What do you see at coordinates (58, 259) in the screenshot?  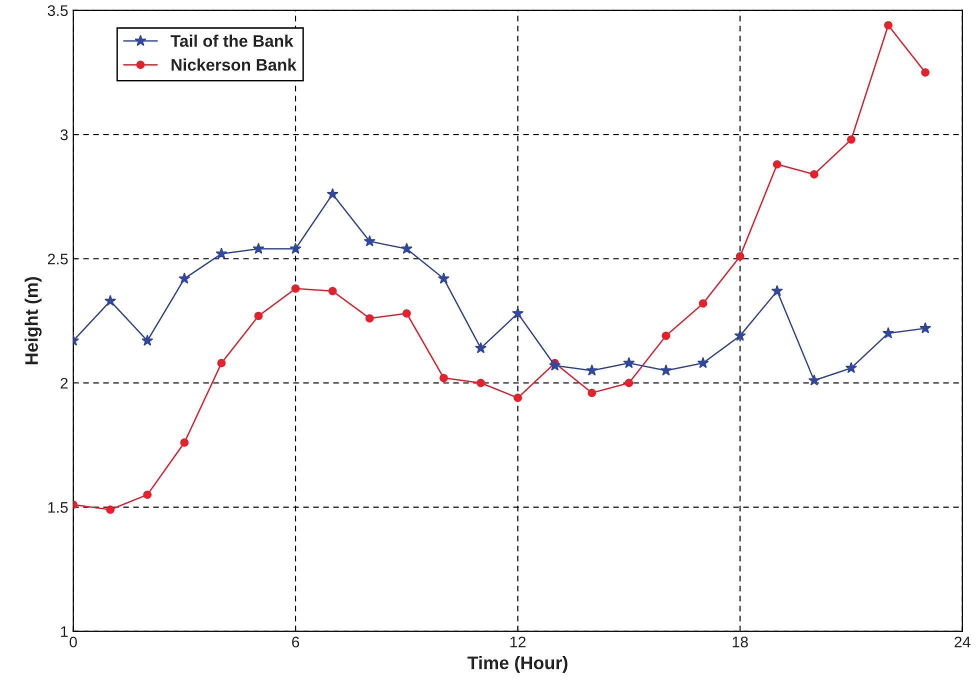 I see `y-tick-label: 2.5` at bounding box center [58, 259].